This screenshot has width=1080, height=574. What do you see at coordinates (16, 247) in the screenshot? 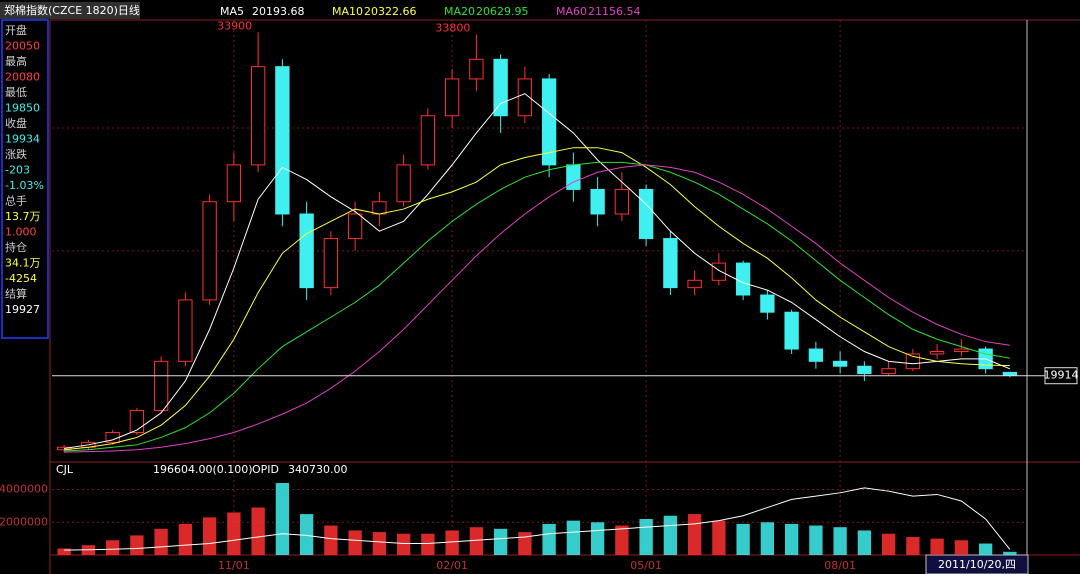
I see `info-label: 持仓` at bounding box center [16, 247].